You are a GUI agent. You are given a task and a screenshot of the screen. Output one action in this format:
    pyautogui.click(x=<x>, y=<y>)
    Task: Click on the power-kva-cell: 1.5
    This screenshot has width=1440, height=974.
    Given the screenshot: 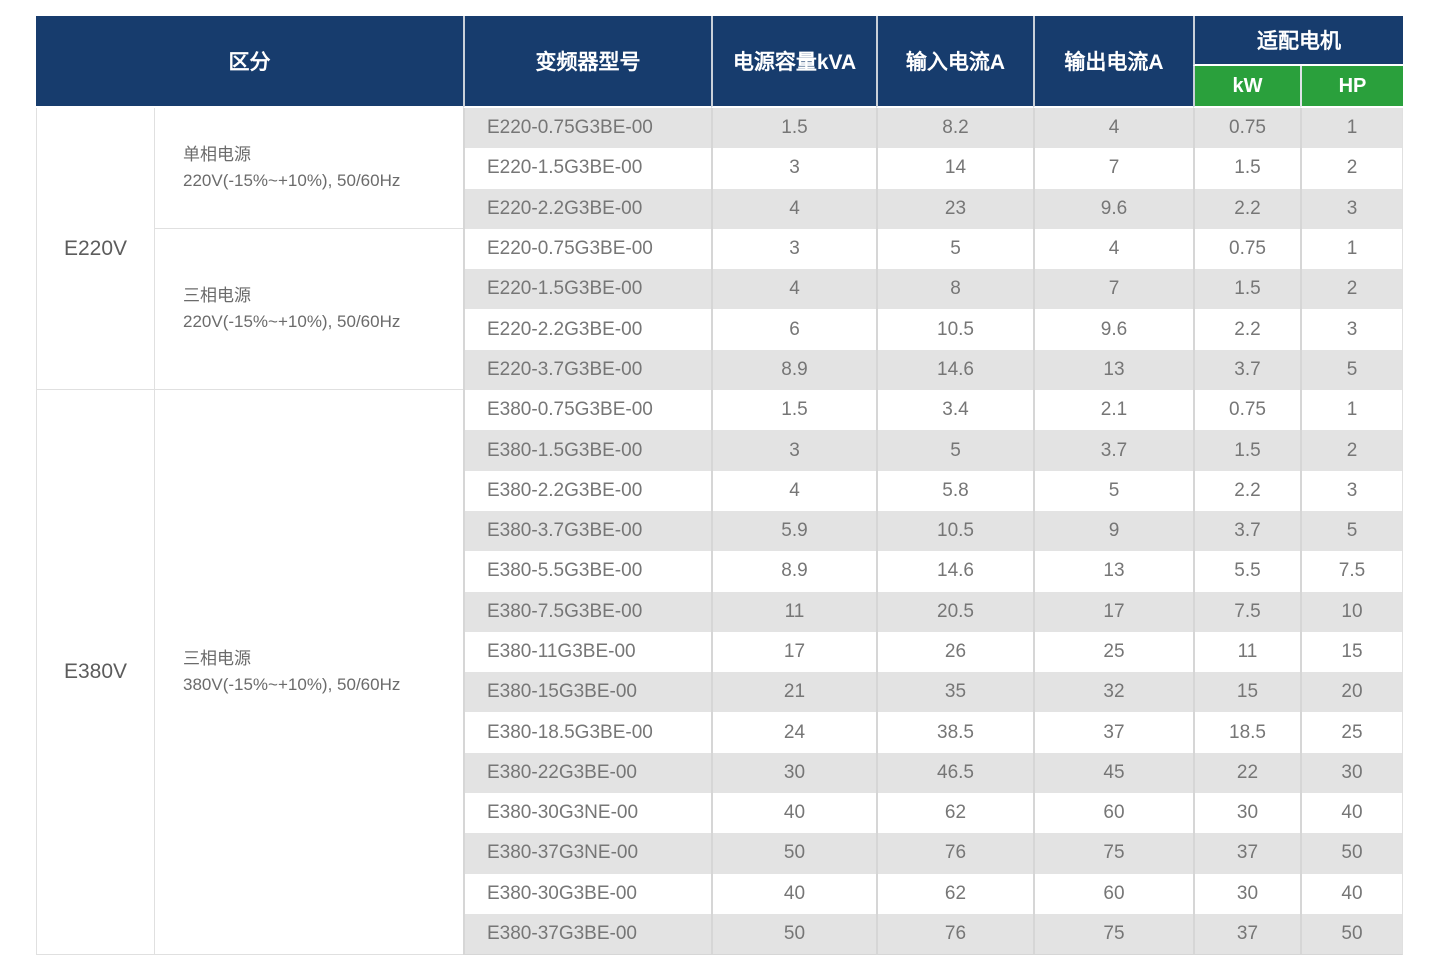 What is the action you would take?
    pyautogui.click(x=793, y=128)
    